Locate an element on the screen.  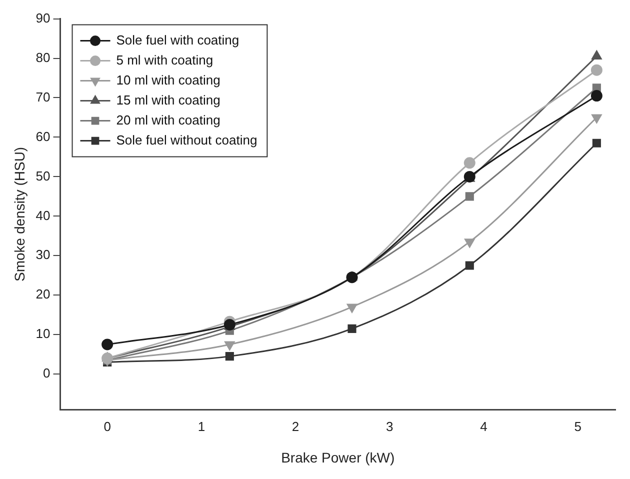
x-axis-title: Brake Power (kW) is located at coordinates (338, 457).